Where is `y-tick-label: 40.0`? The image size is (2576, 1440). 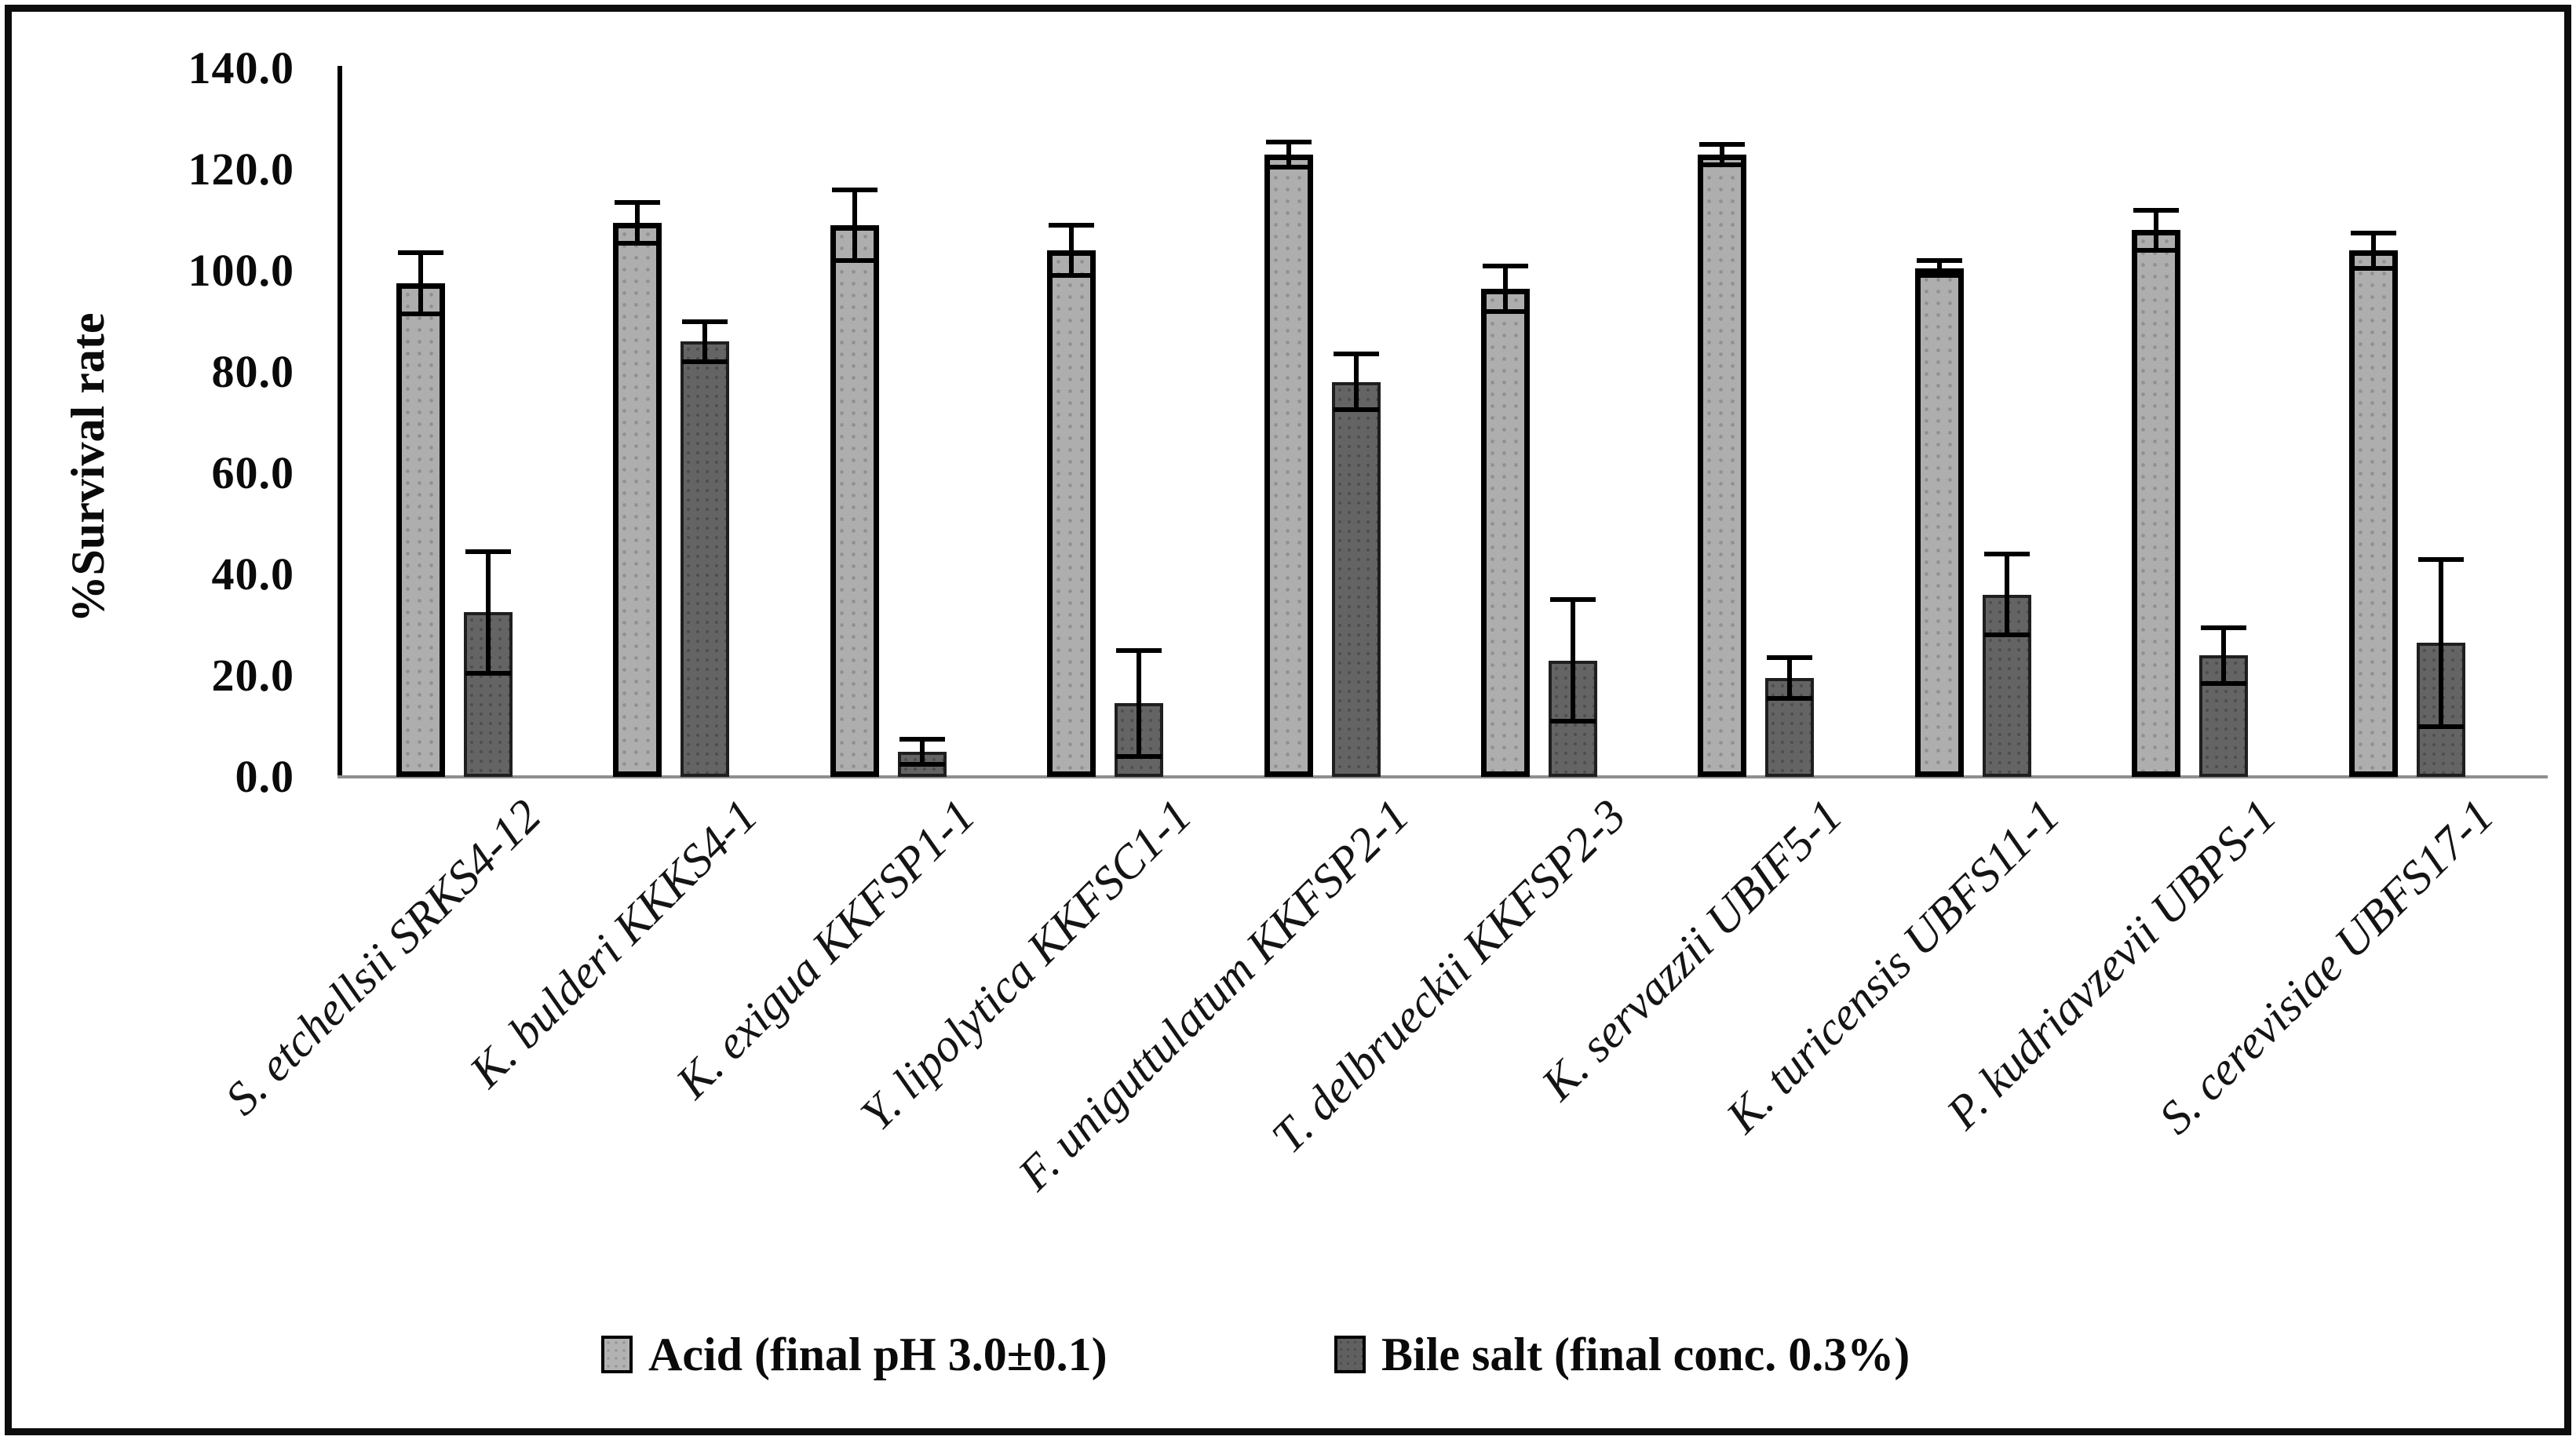 y-tick-label: 40.0 is located at coordinates (252, 574).